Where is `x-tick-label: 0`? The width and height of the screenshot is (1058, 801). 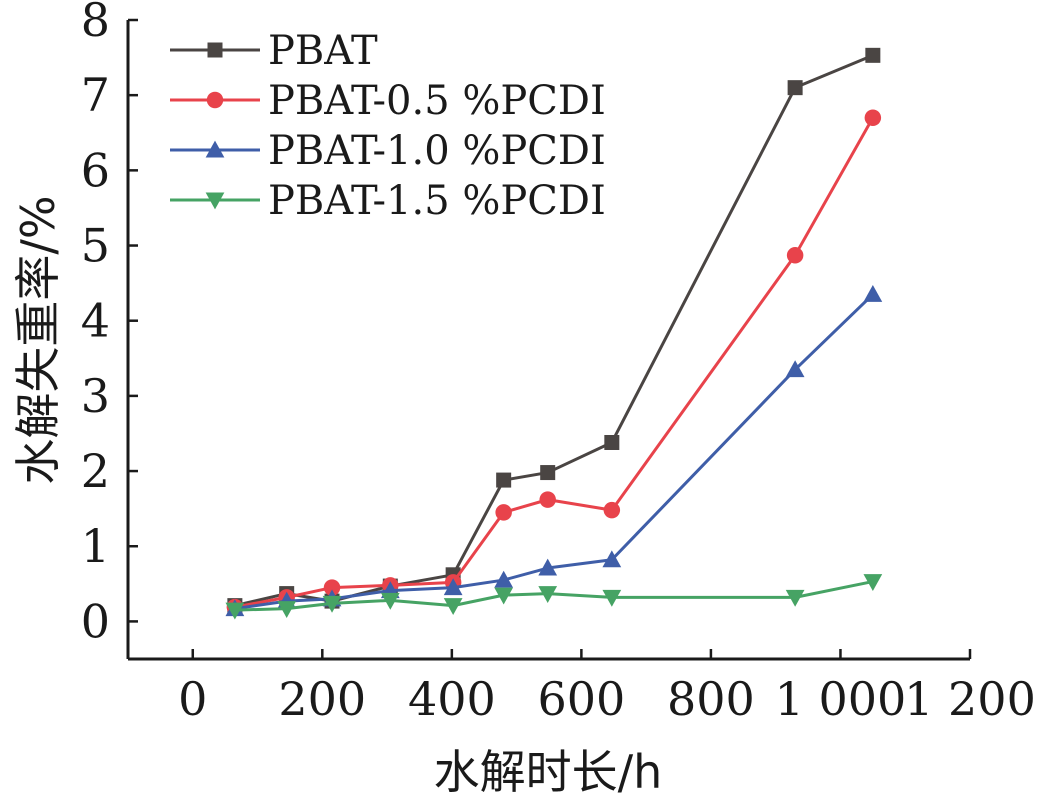 x-tick-label: 0 is located at coordinates (192, 699).